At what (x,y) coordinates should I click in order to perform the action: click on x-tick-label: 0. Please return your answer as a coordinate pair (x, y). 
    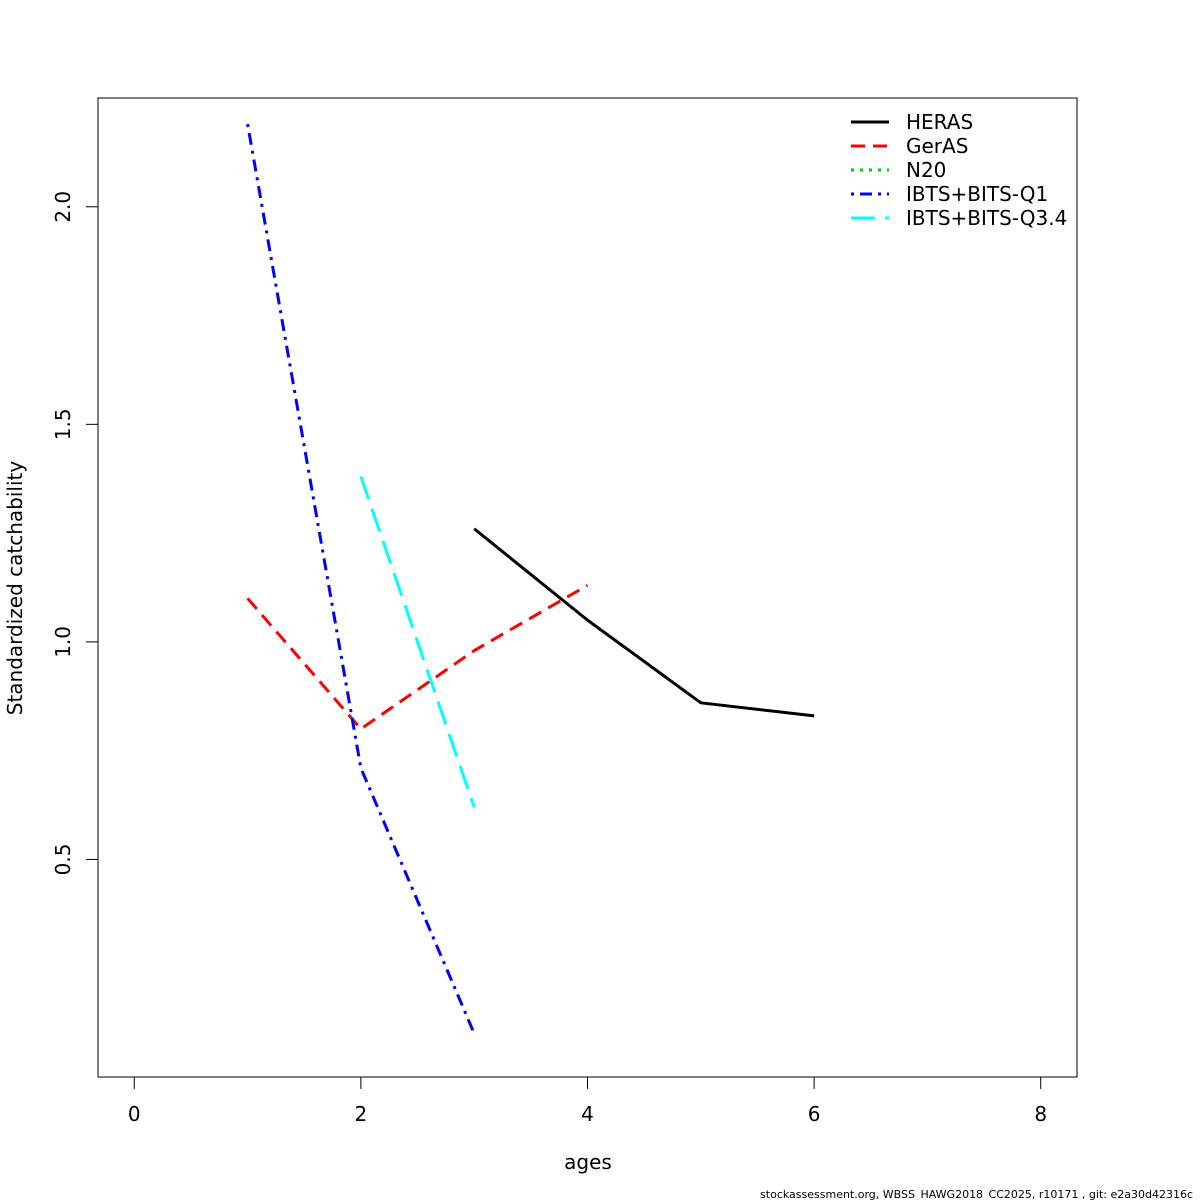
    Looking at the image, I should click on (134, 1114).